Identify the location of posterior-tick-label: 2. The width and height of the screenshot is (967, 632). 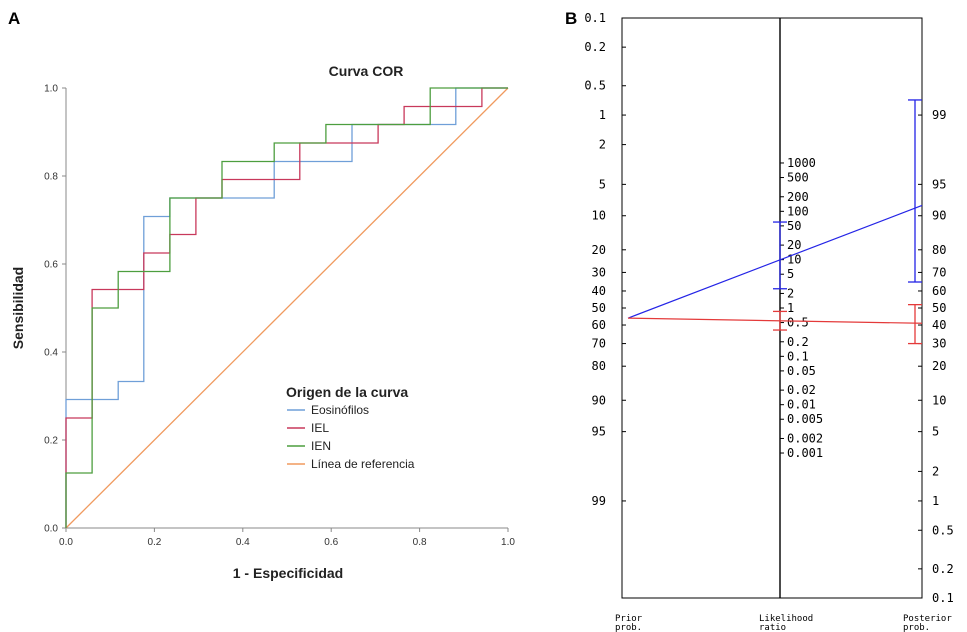
(935, 471).